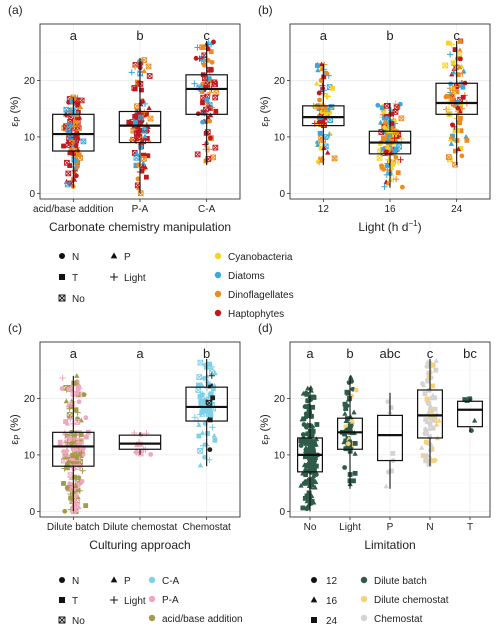 The width and height of the screenshot is (500, 637). Describe the element at coordinates (310, 527) in the screenshot. I see `x-tick-label: No` at that location.